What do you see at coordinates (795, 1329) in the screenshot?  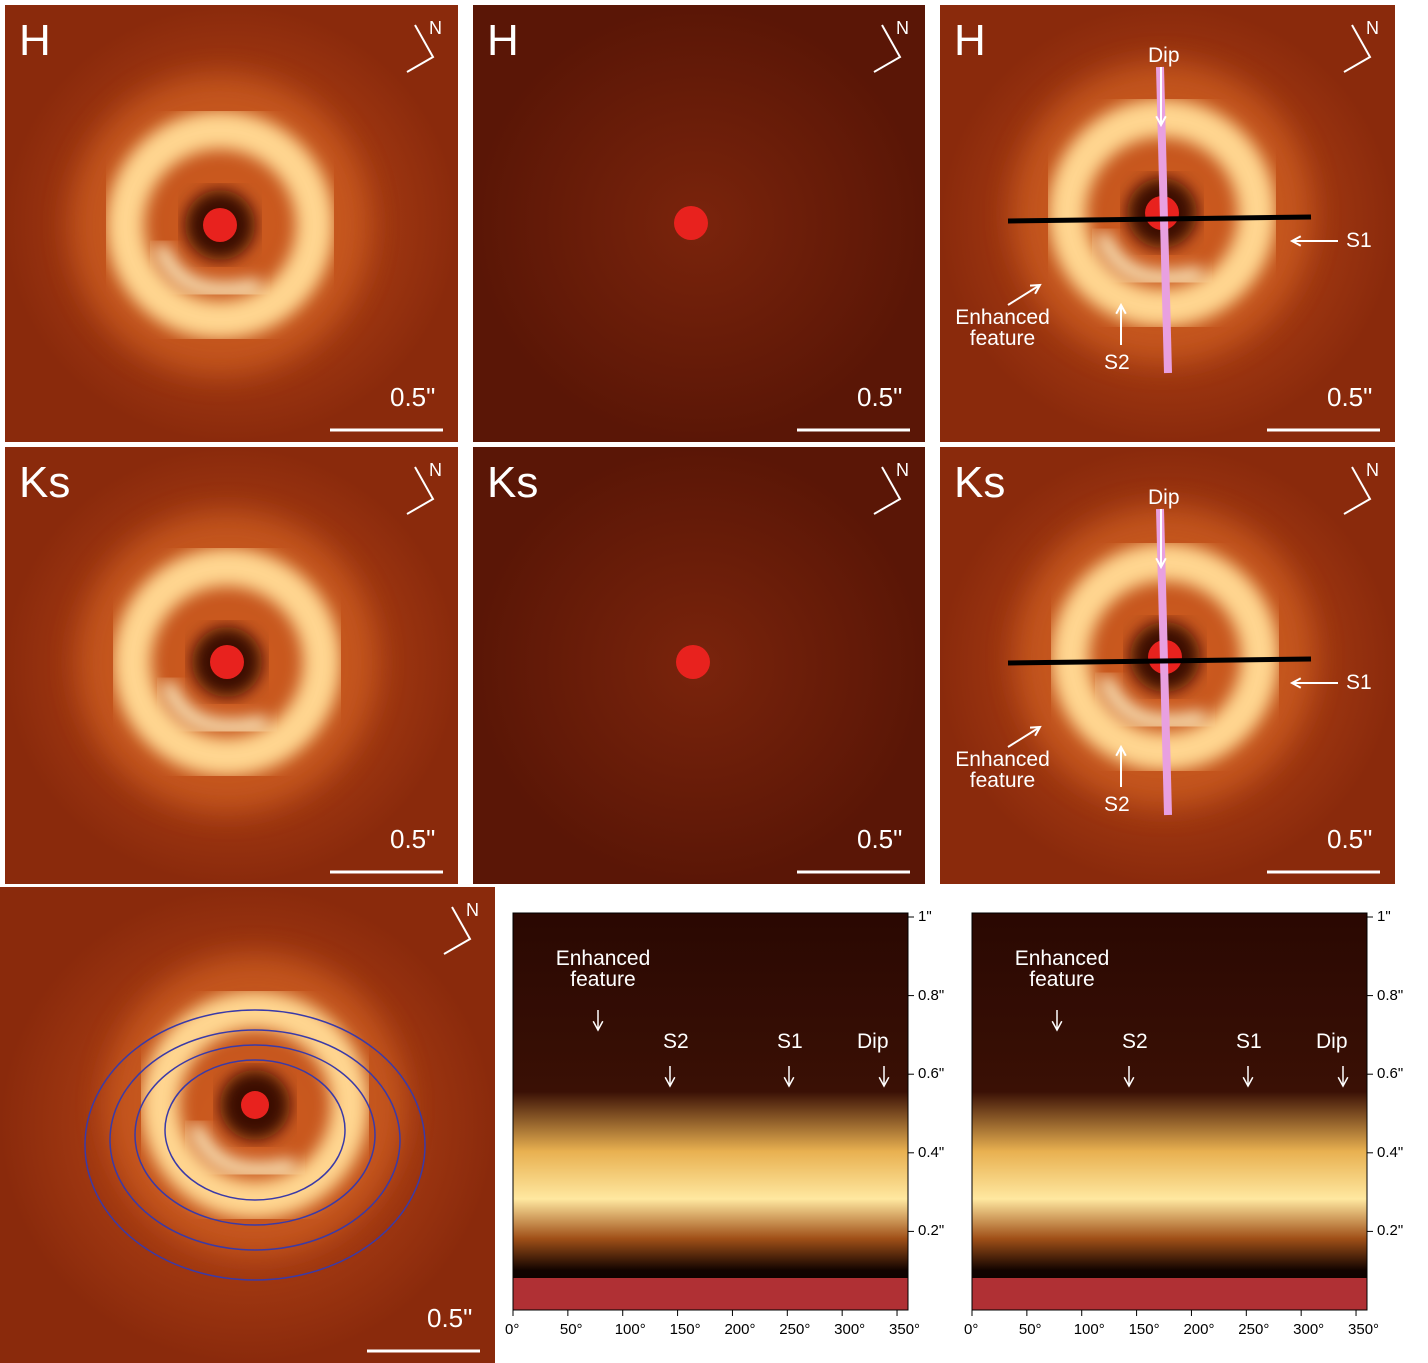 I see `x-tick-label: 250°` at bounding box center [795, 1329].